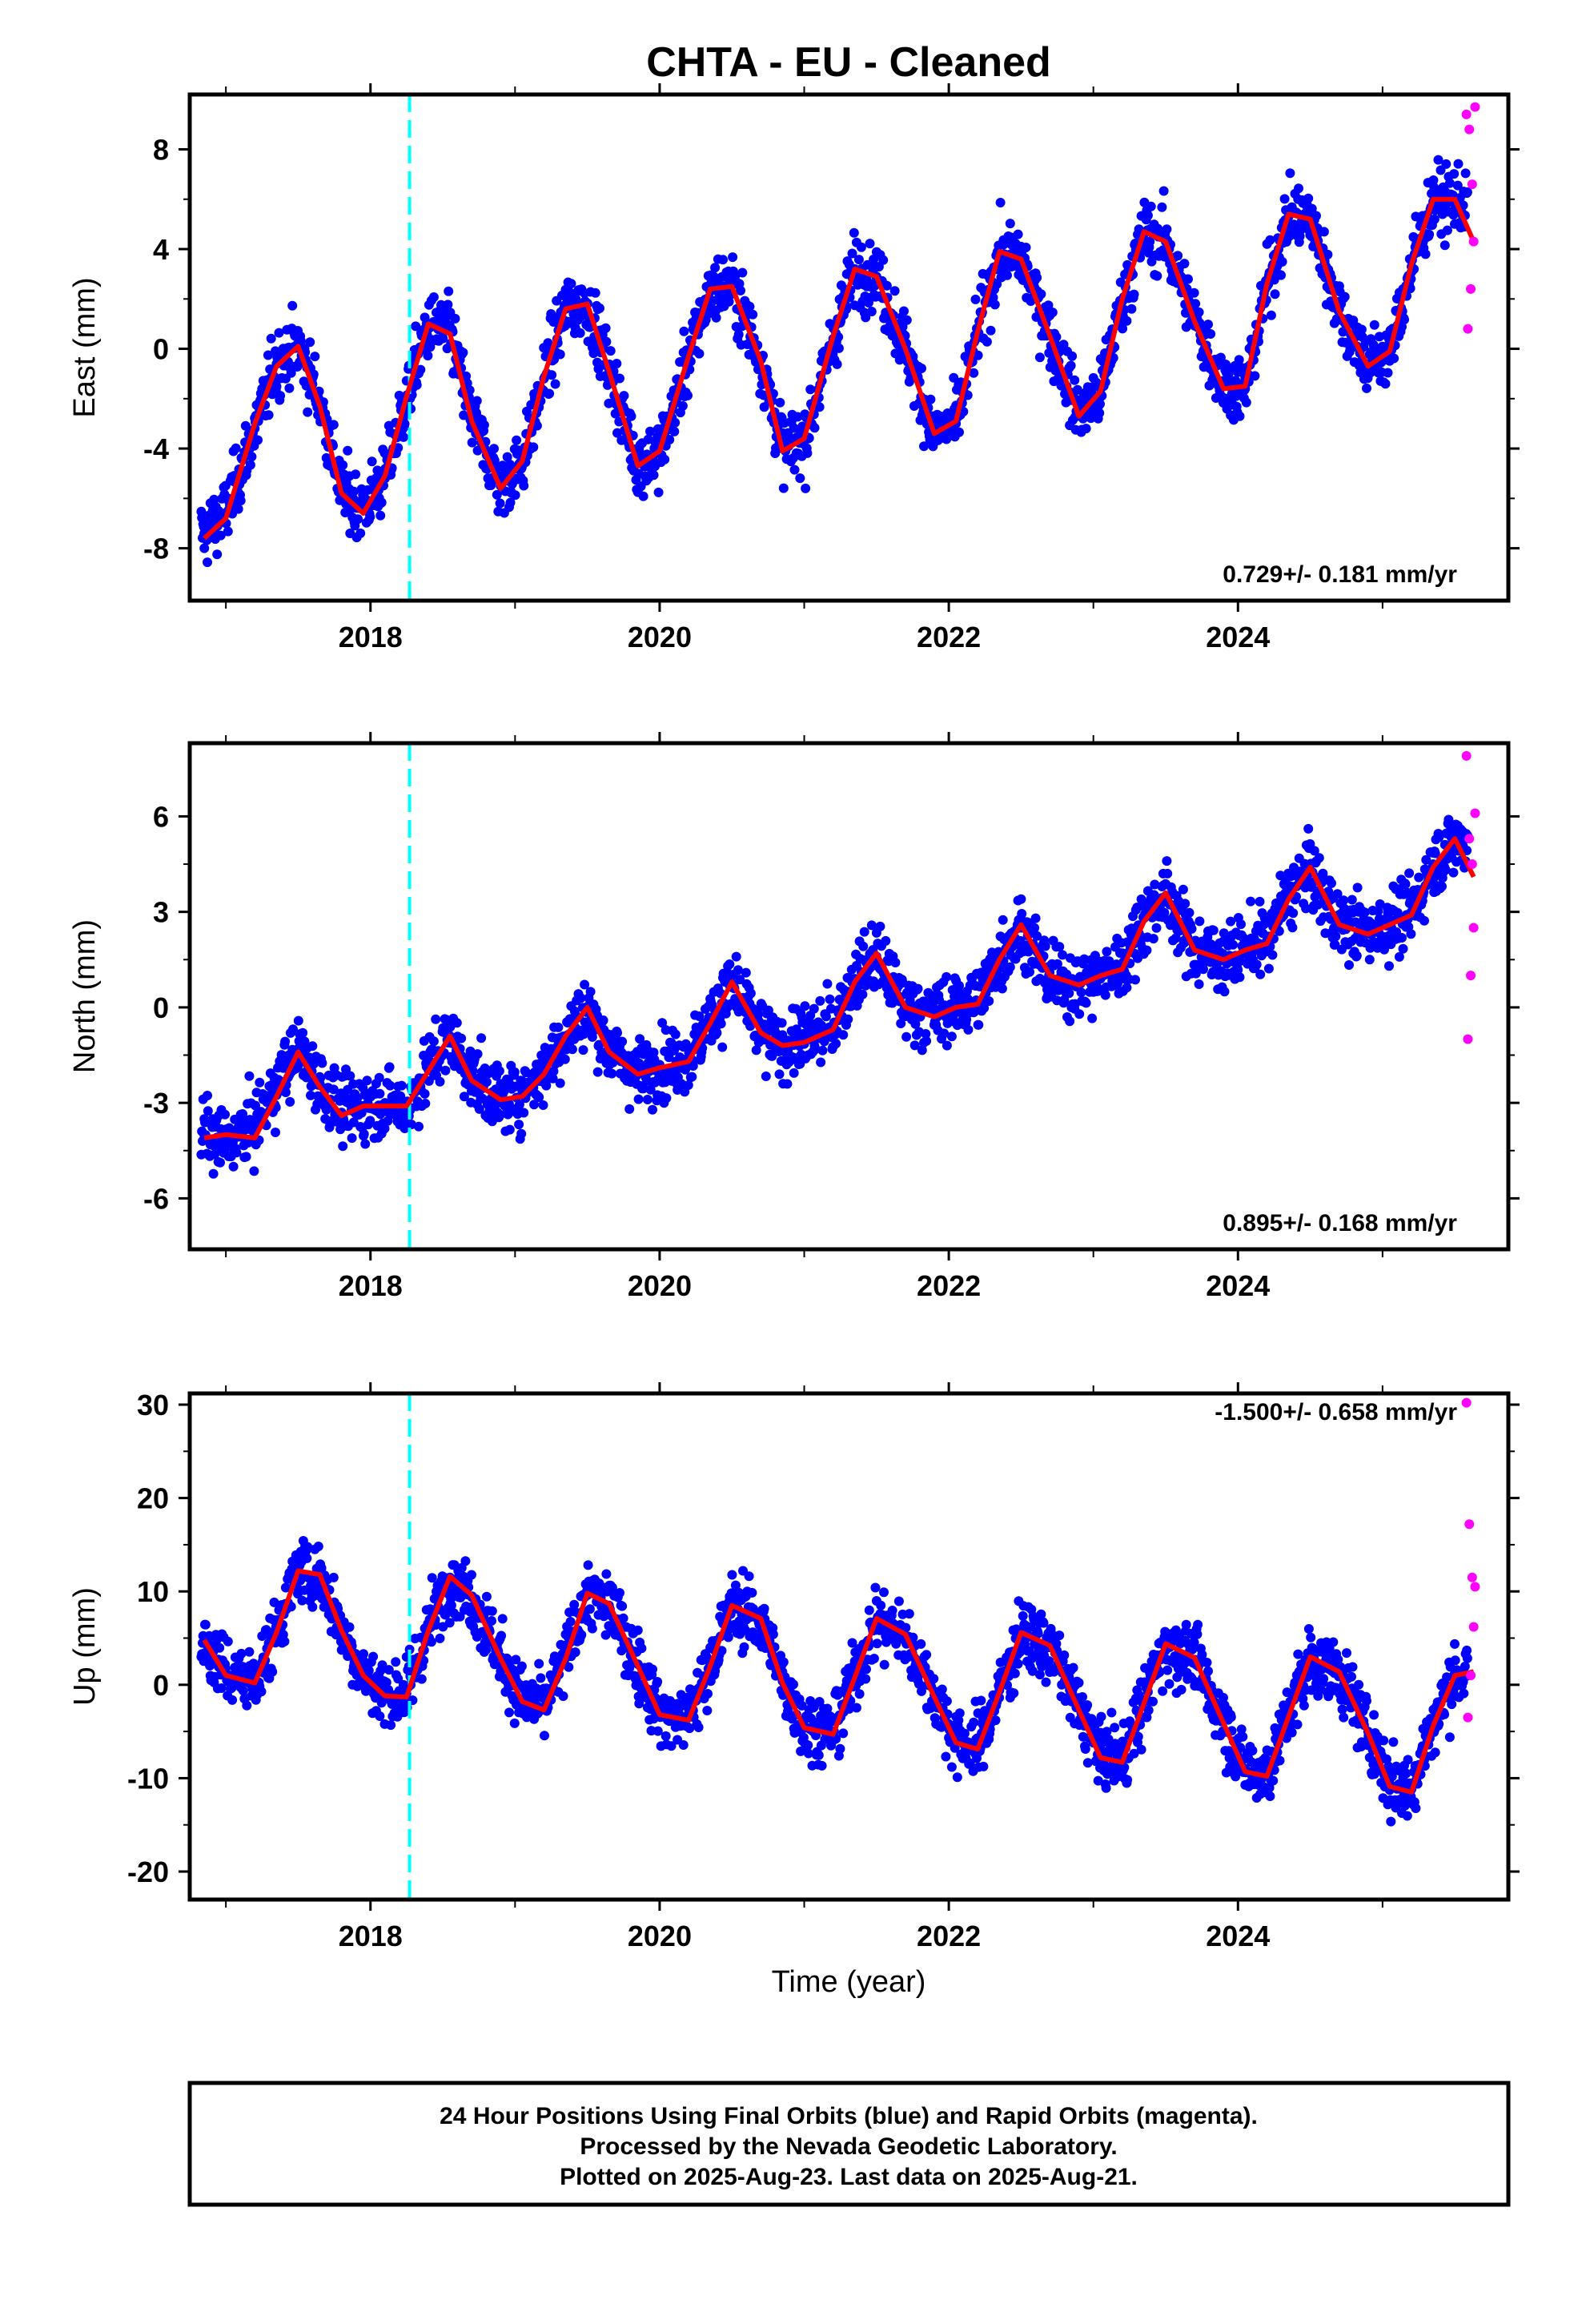 The image size is (1582, 2324). Describe the element at coordinates (660, 1285) in the screenshot. I see `x-tick-label: 2020` at that location.